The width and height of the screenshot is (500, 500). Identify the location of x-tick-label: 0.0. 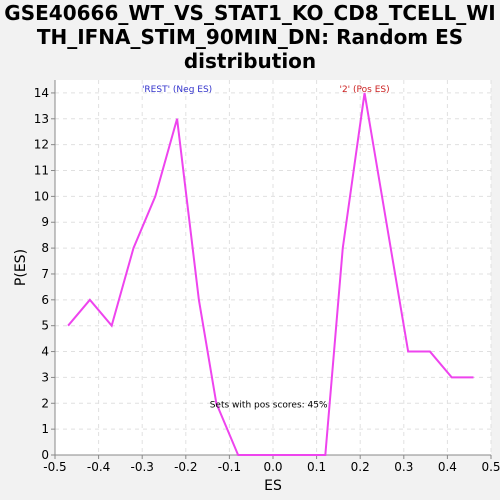
(272, 467).